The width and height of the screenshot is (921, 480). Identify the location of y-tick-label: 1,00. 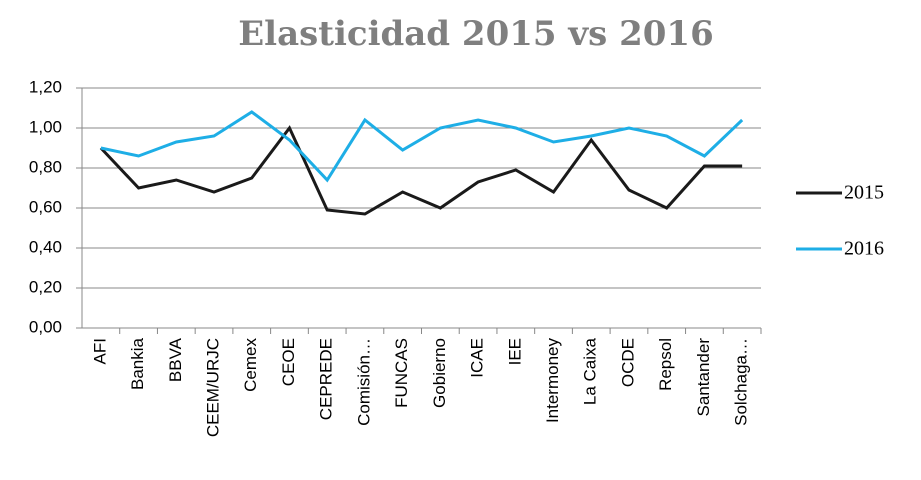
(45, 126).